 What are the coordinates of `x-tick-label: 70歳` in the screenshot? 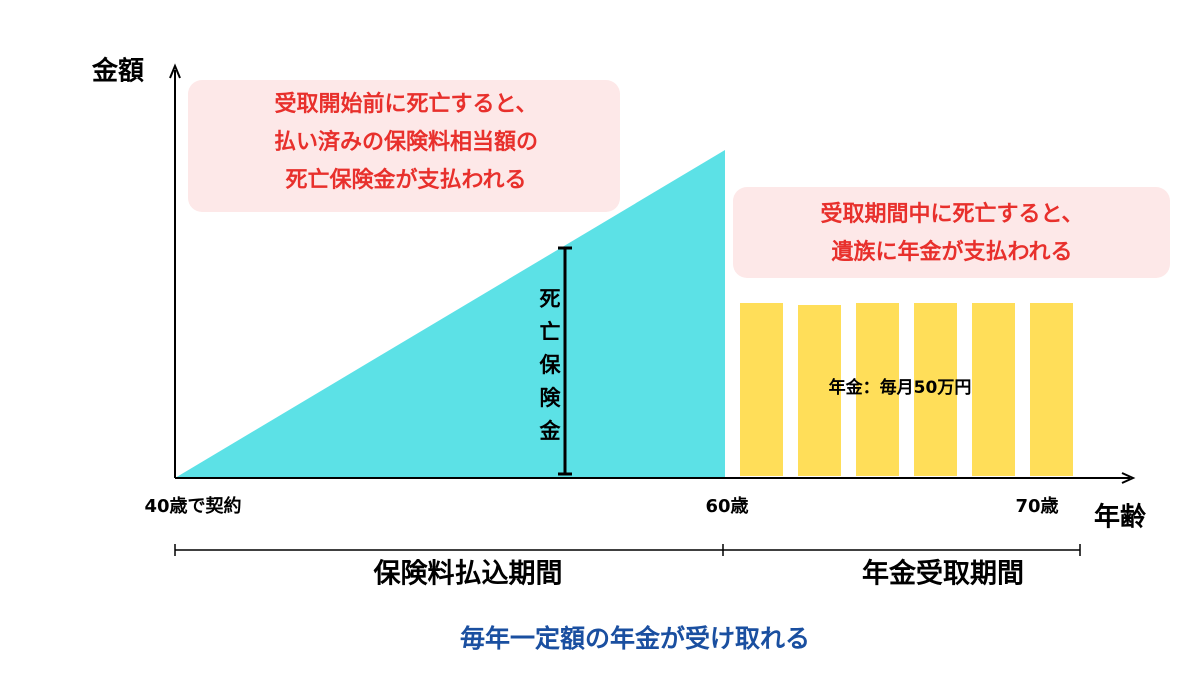 It's located at (1036, 506).